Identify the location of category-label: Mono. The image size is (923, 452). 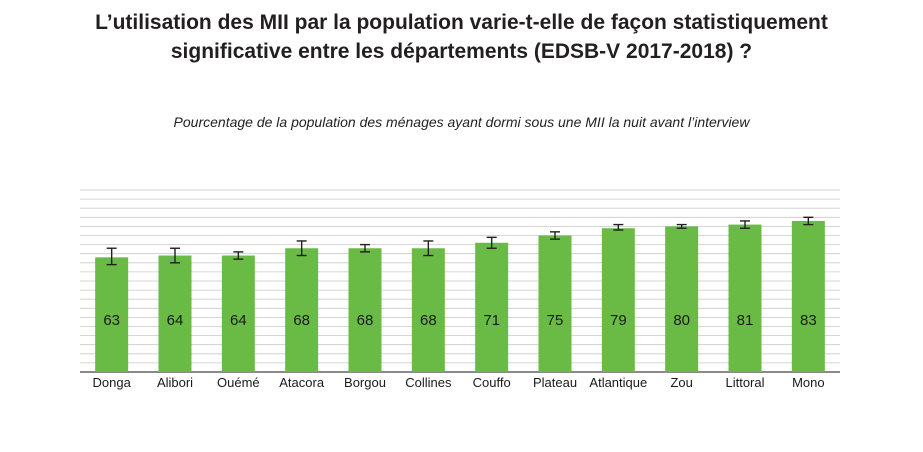
(808, 382).